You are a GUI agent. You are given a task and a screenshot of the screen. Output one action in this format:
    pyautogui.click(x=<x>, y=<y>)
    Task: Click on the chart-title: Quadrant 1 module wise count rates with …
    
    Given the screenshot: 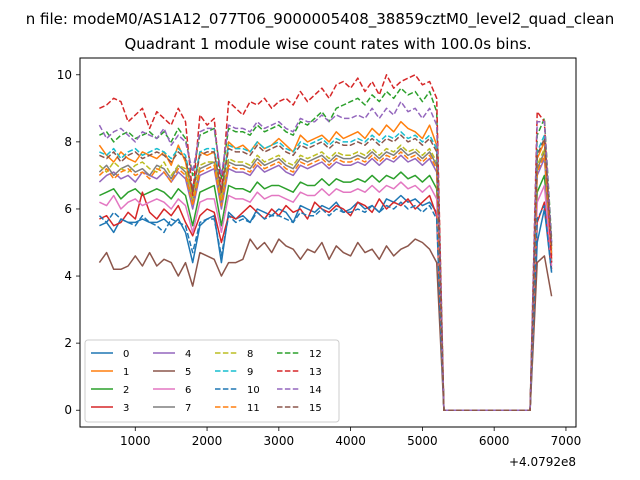 What is the action you would take?
    pyautogui.click(x=328, y=44)
    